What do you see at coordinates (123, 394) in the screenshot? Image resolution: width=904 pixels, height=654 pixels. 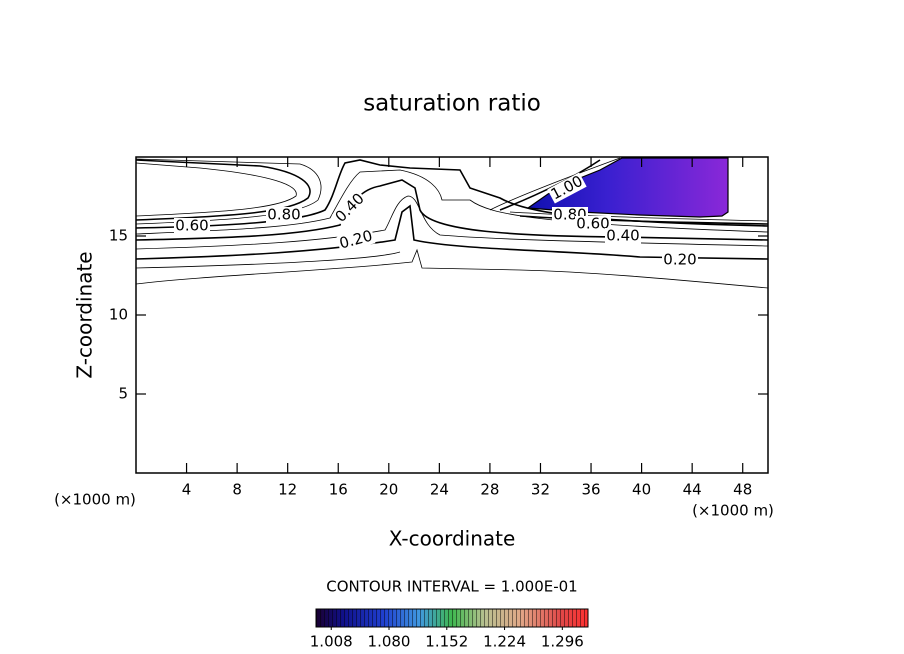 I see `y-tick-label: 5` at bounding box center [123, 394].